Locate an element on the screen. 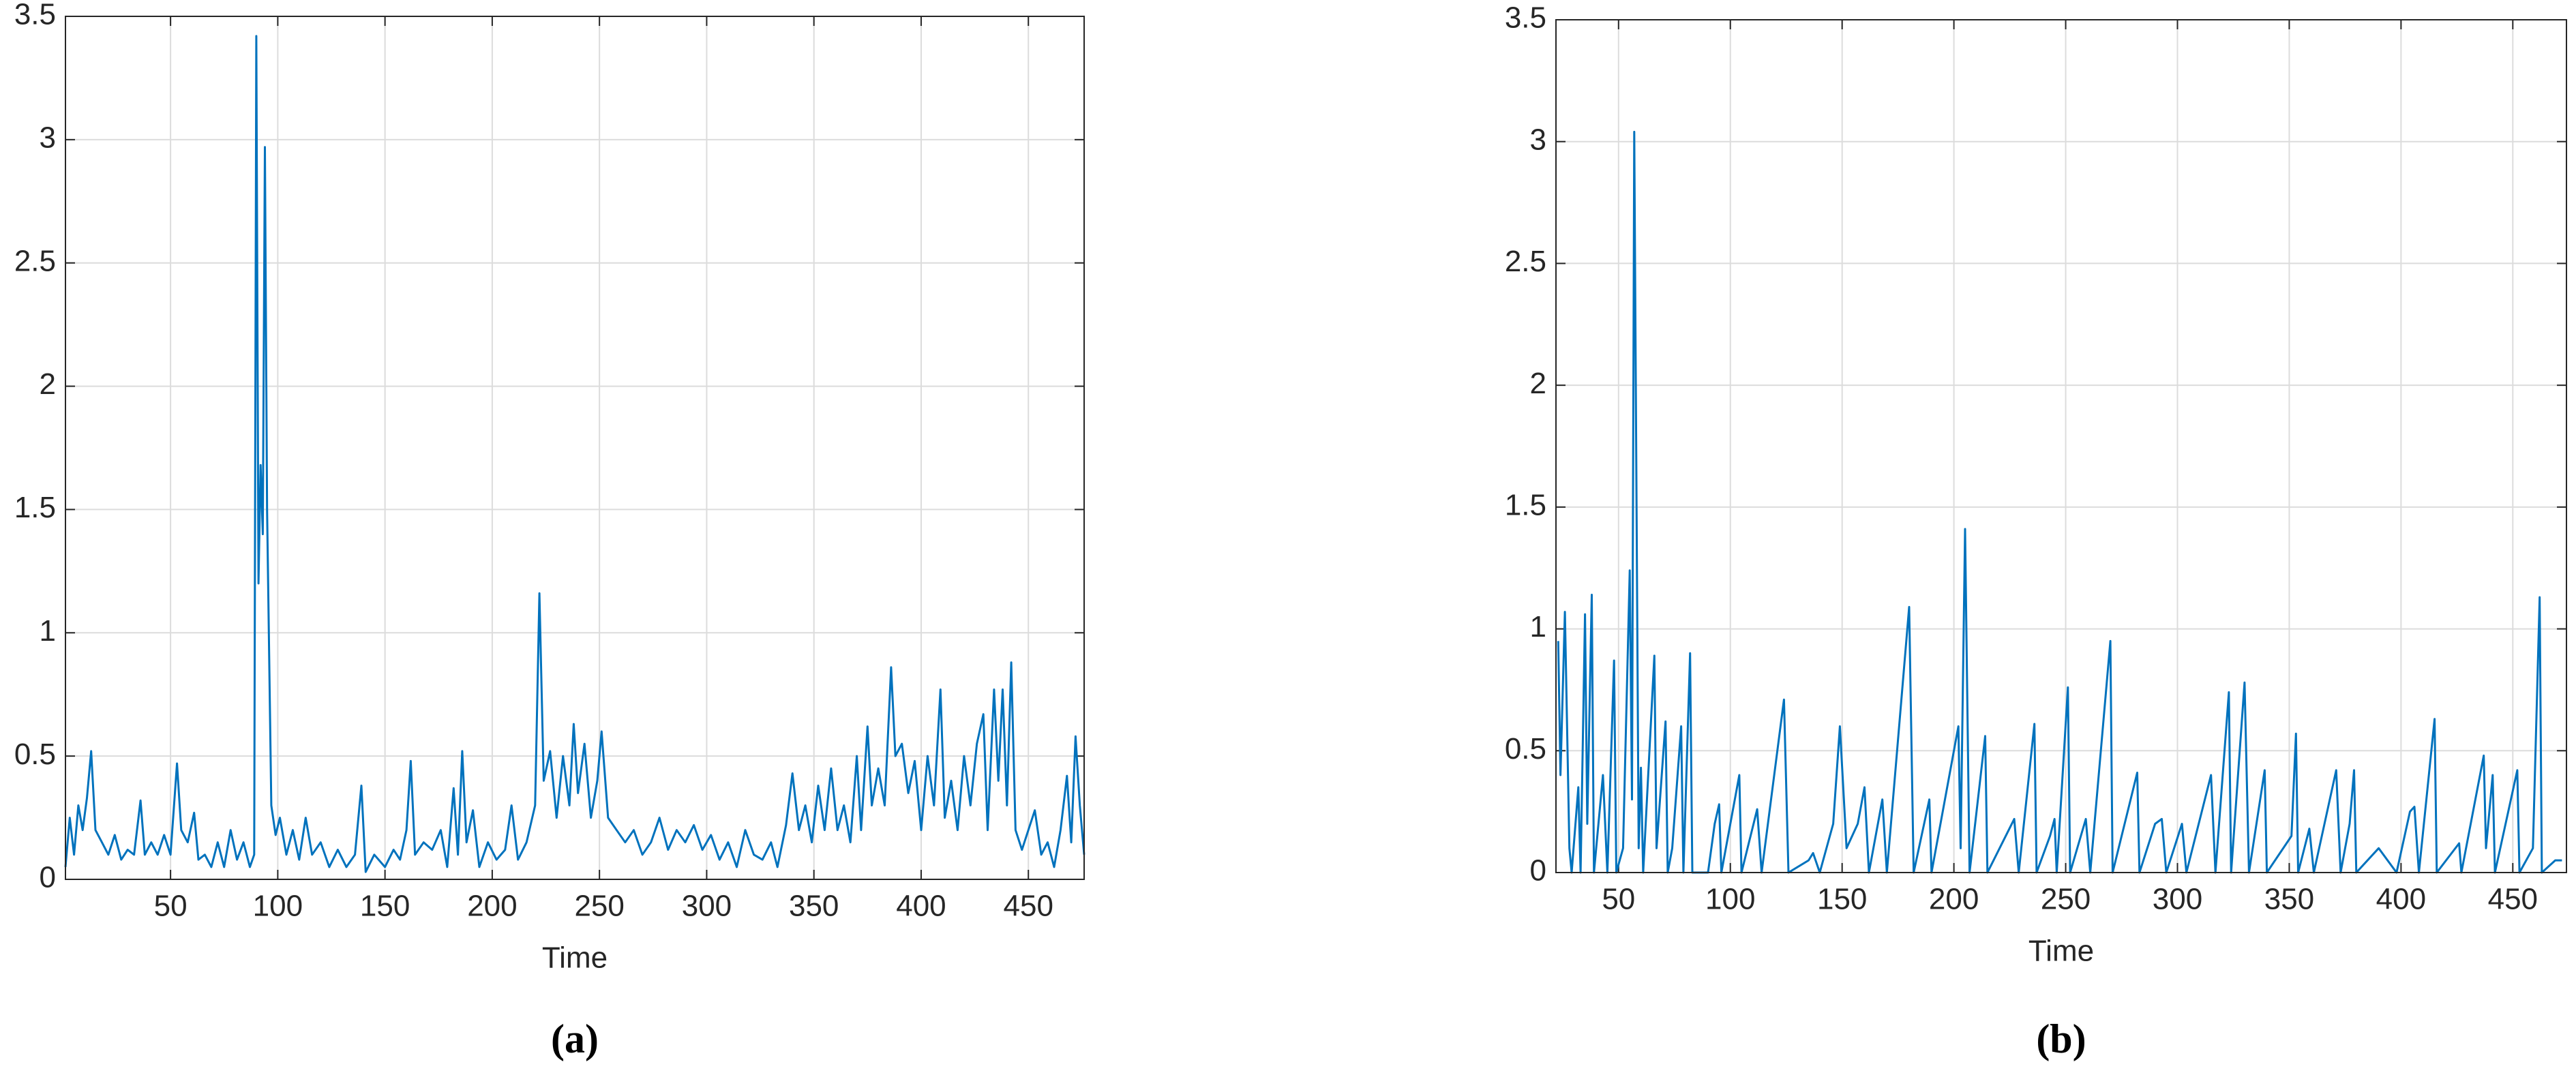 Image resolution: width=2576 pixels, height=1075 pixels. caption: (a) is located at coordinates (575, 1039).